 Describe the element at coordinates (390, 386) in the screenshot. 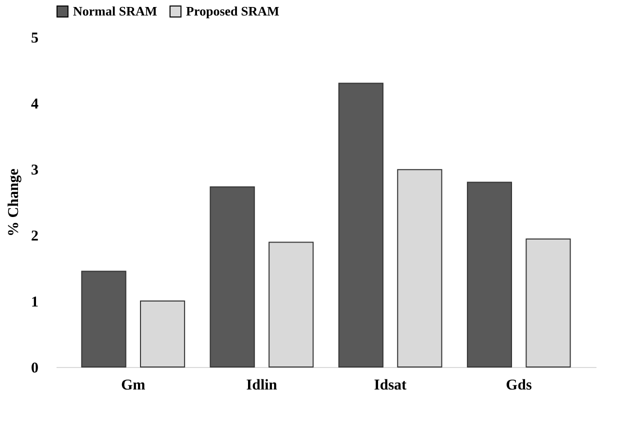

I see `x-tick-label: Idsat` at that location.